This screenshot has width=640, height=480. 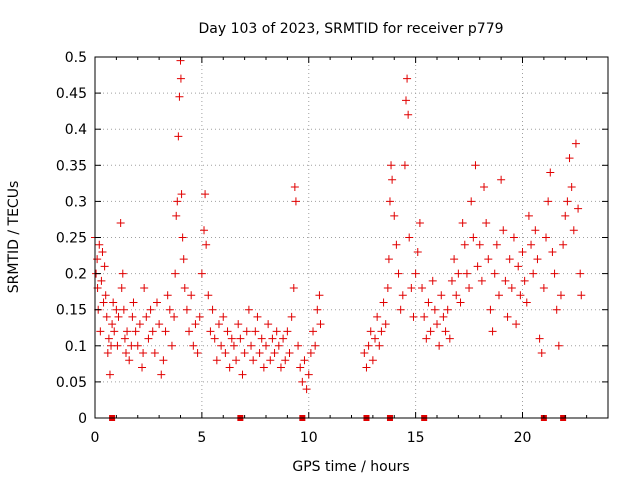 What do you see at coordinates (523, 438) in the screenshot?
I see `x-tick-label: 20` at bounding box center [523, 438].